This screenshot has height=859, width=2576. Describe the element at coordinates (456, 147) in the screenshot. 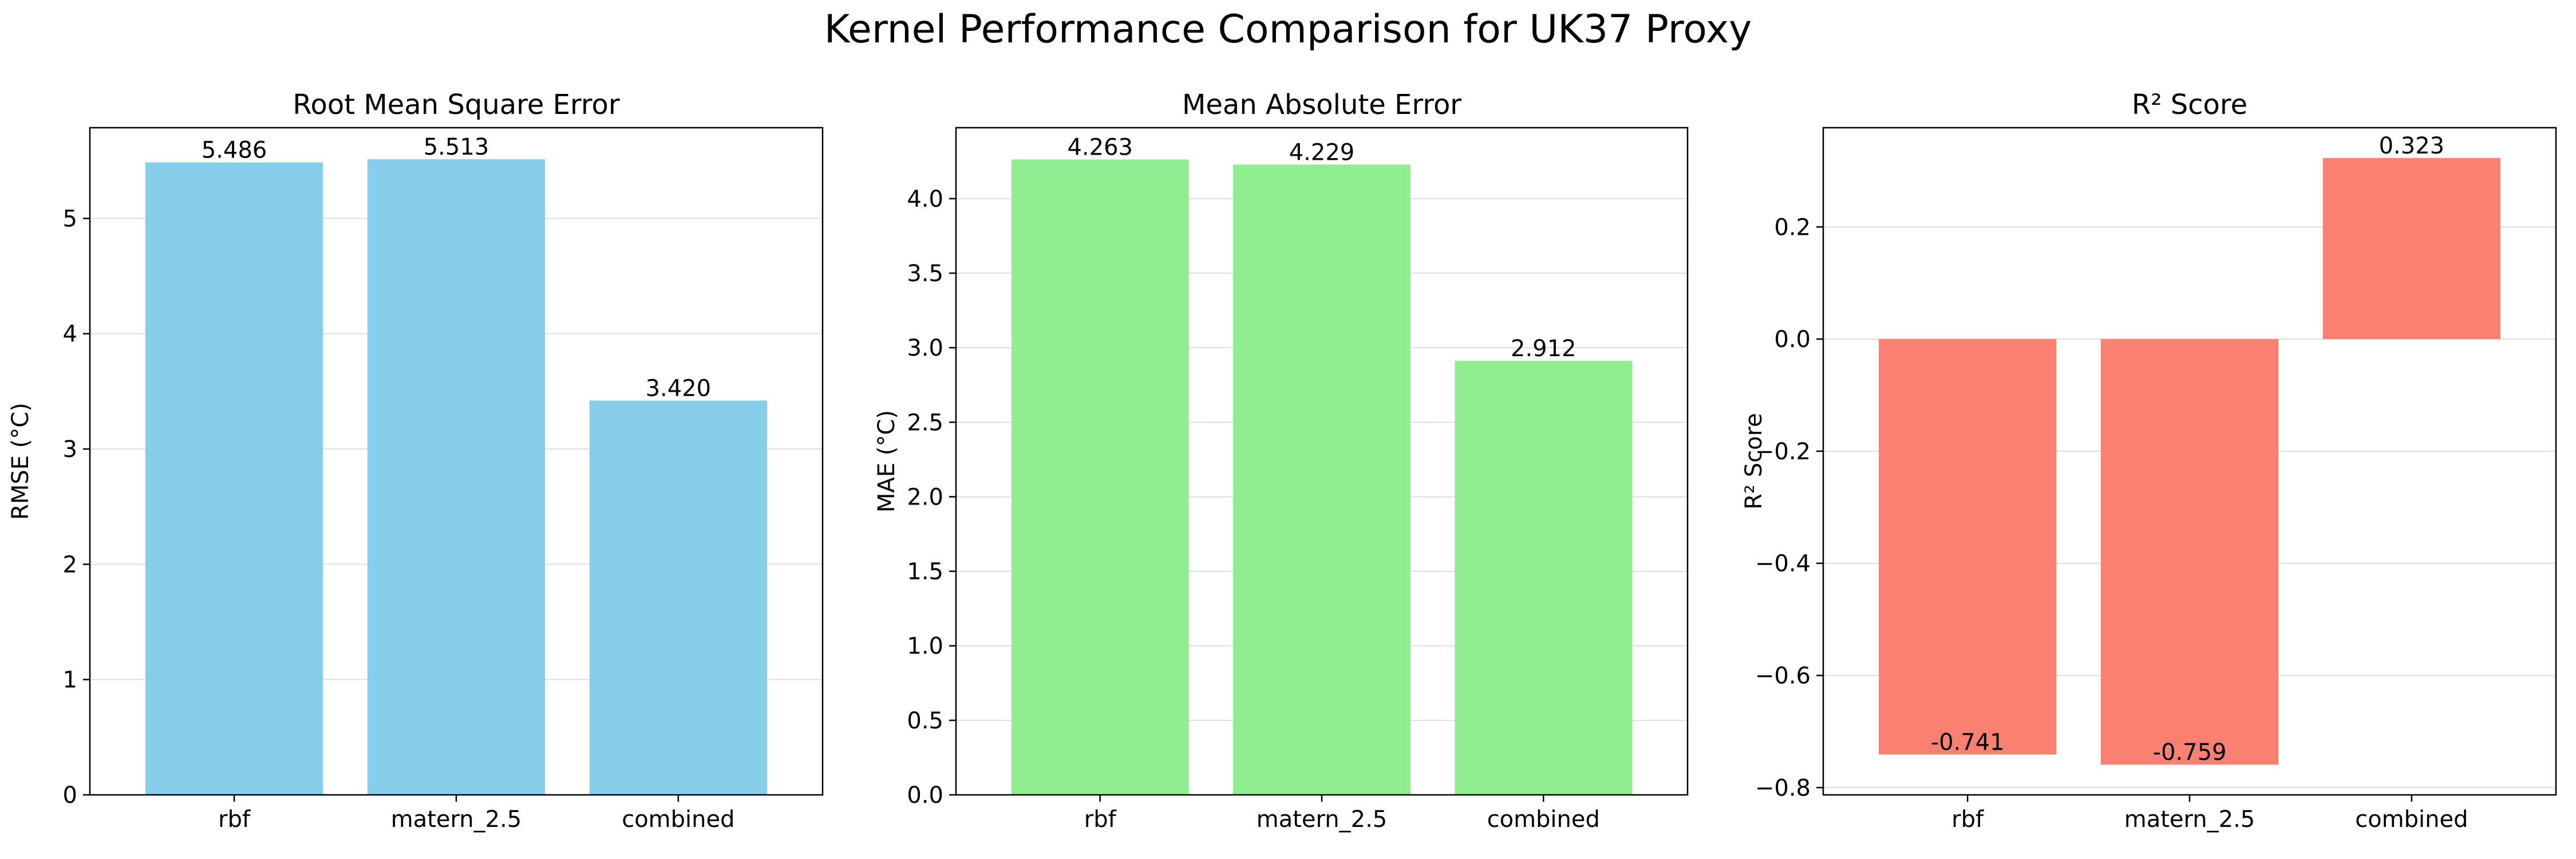

I see `data-label: 5.513` at that location.